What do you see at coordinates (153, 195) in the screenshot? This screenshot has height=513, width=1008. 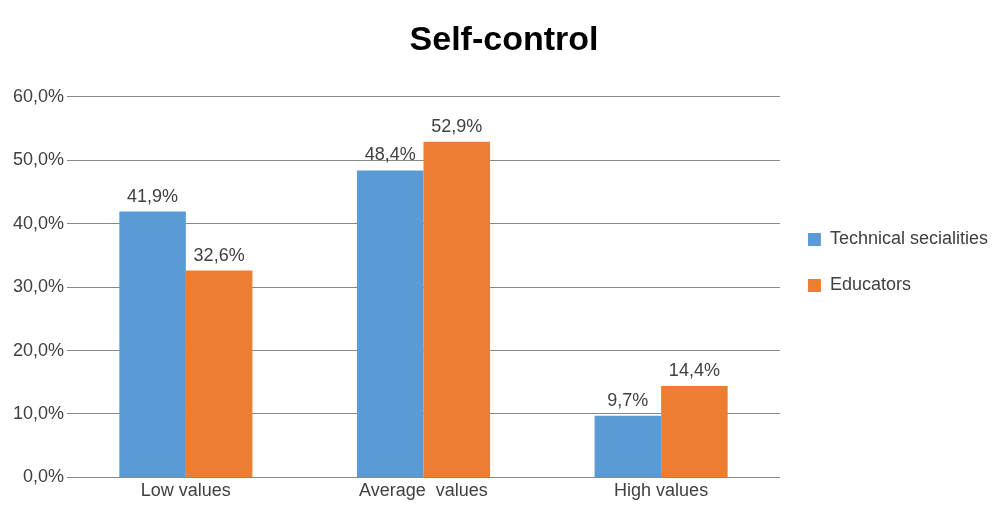 I see `data-label: 41,9%` at bounding box center [153, 195].